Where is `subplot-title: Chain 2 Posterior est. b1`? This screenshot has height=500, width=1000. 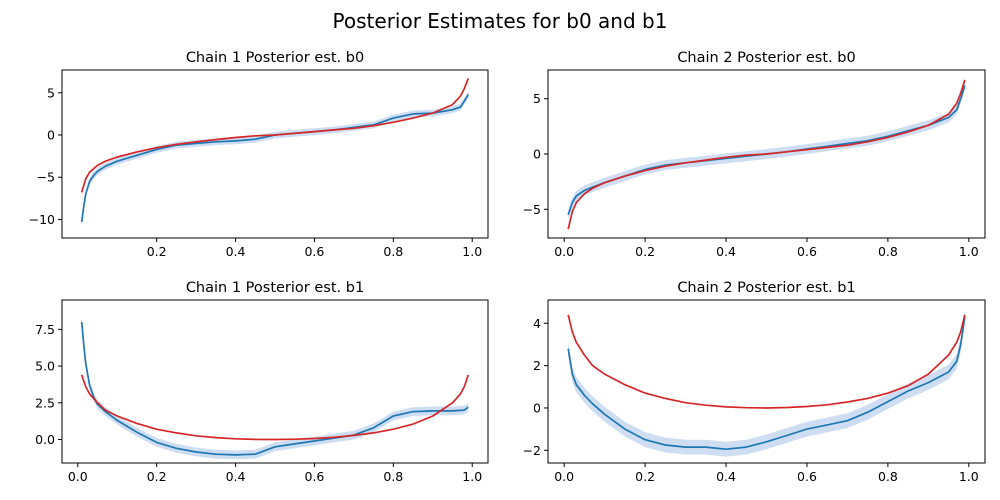
subplot-title: Chain 2 Posterior est. b1 is located at coordinates (766, 288).